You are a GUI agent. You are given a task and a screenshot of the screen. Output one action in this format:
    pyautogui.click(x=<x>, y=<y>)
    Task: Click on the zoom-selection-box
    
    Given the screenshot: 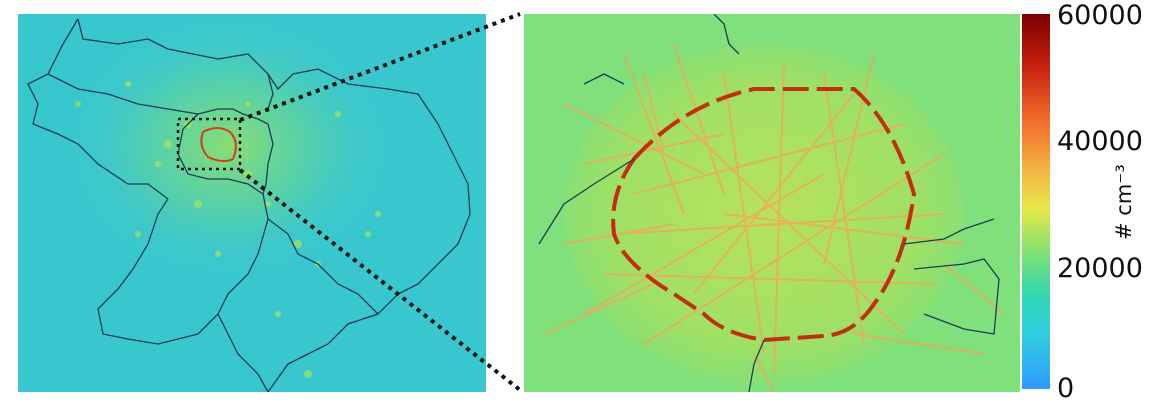 What is the action you would take?
    pyautogui.click(x=209, y=144)
    